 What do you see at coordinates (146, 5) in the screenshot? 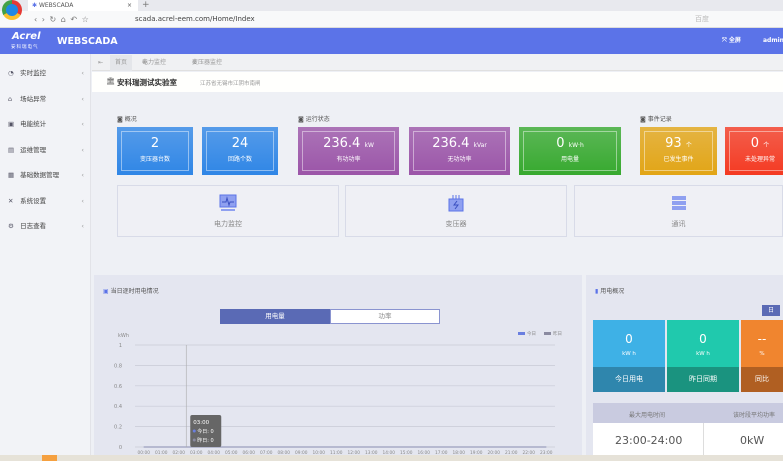
I see `new-tab-icon: +` at bounding box center [146, 5].